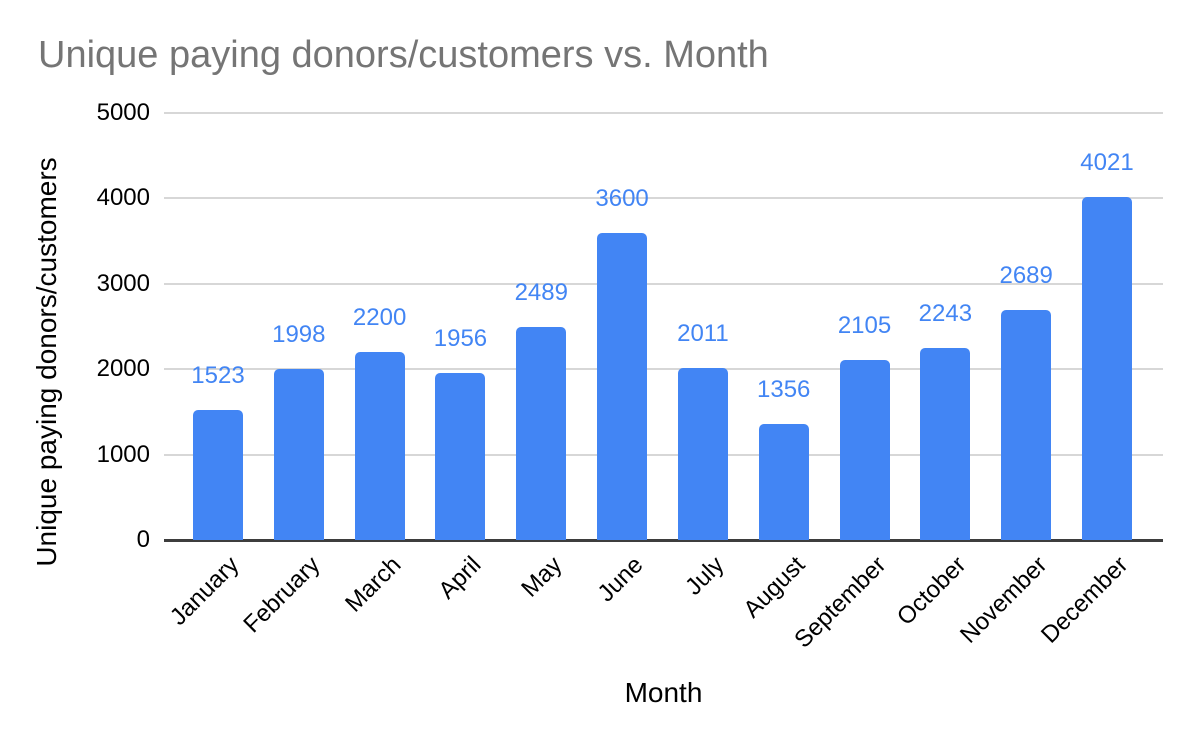  What do you see at coordinates (864, 326) in the screenshot?
I see `bar-value-label: 2105` at bounding box center [864, 326].